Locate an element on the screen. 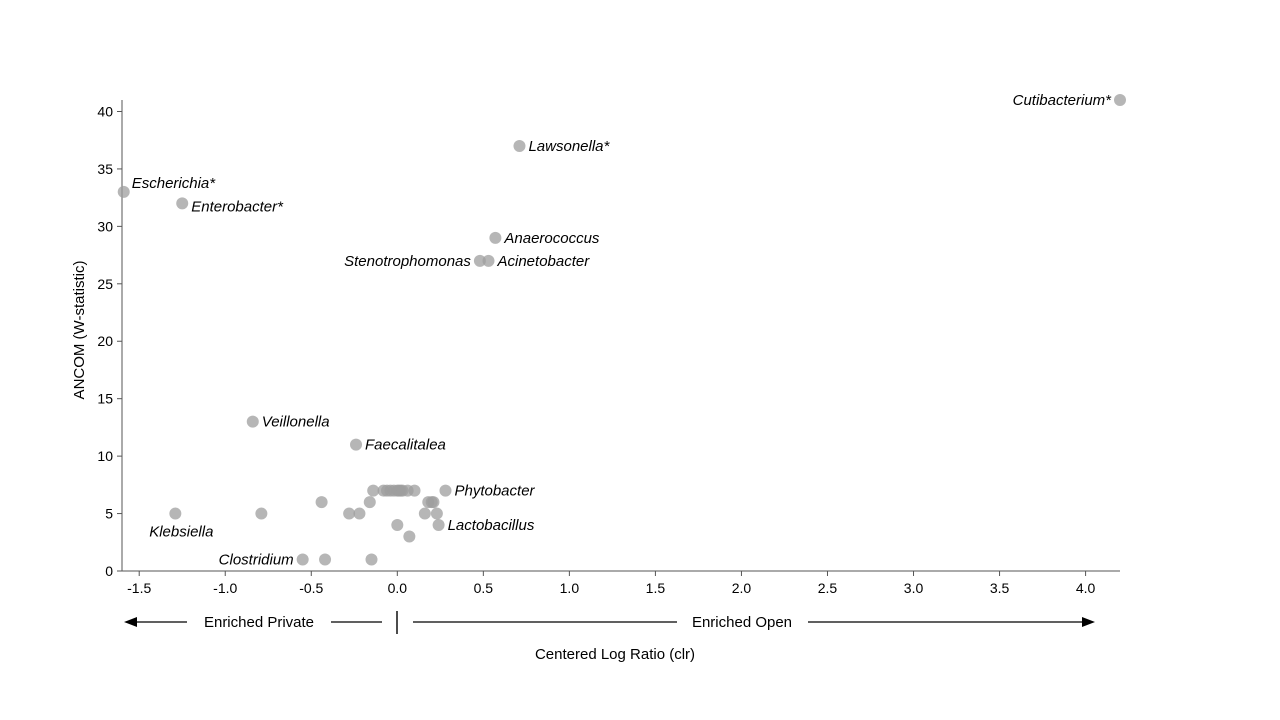  y-tick-label: 30 is located at coordinates (105, 226).